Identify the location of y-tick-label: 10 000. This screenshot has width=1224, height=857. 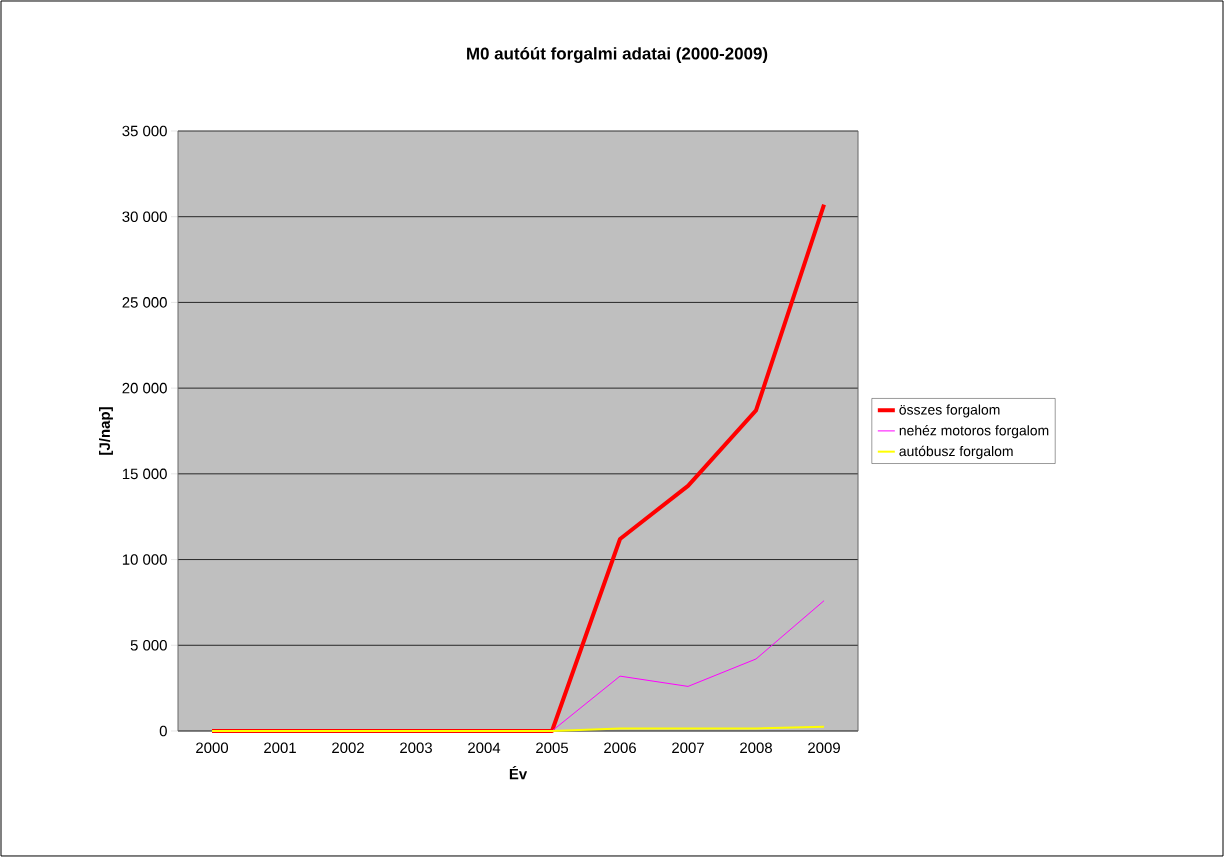
(144, 559).